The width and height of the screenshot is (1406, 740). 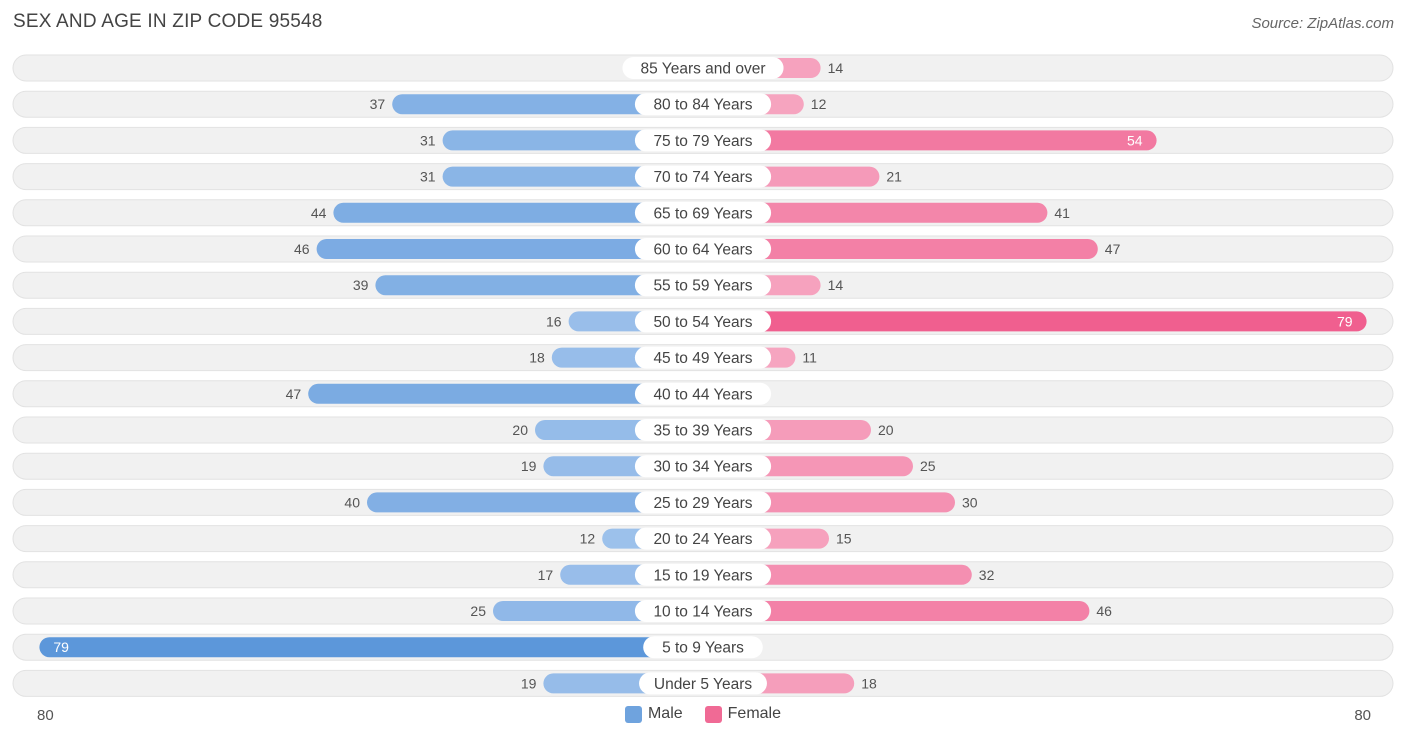 I want to click on female-value-label: 20, so click(x=886, y=430).